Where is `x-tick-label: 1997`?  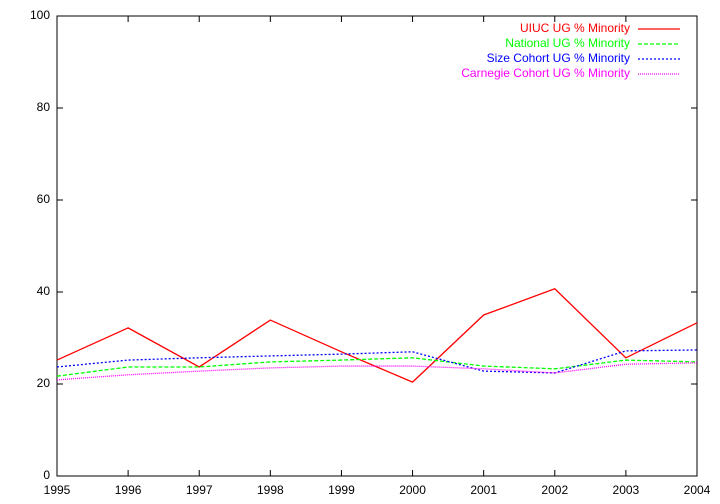
x-tick-label: 1997 is located at coordinates (199, 490).